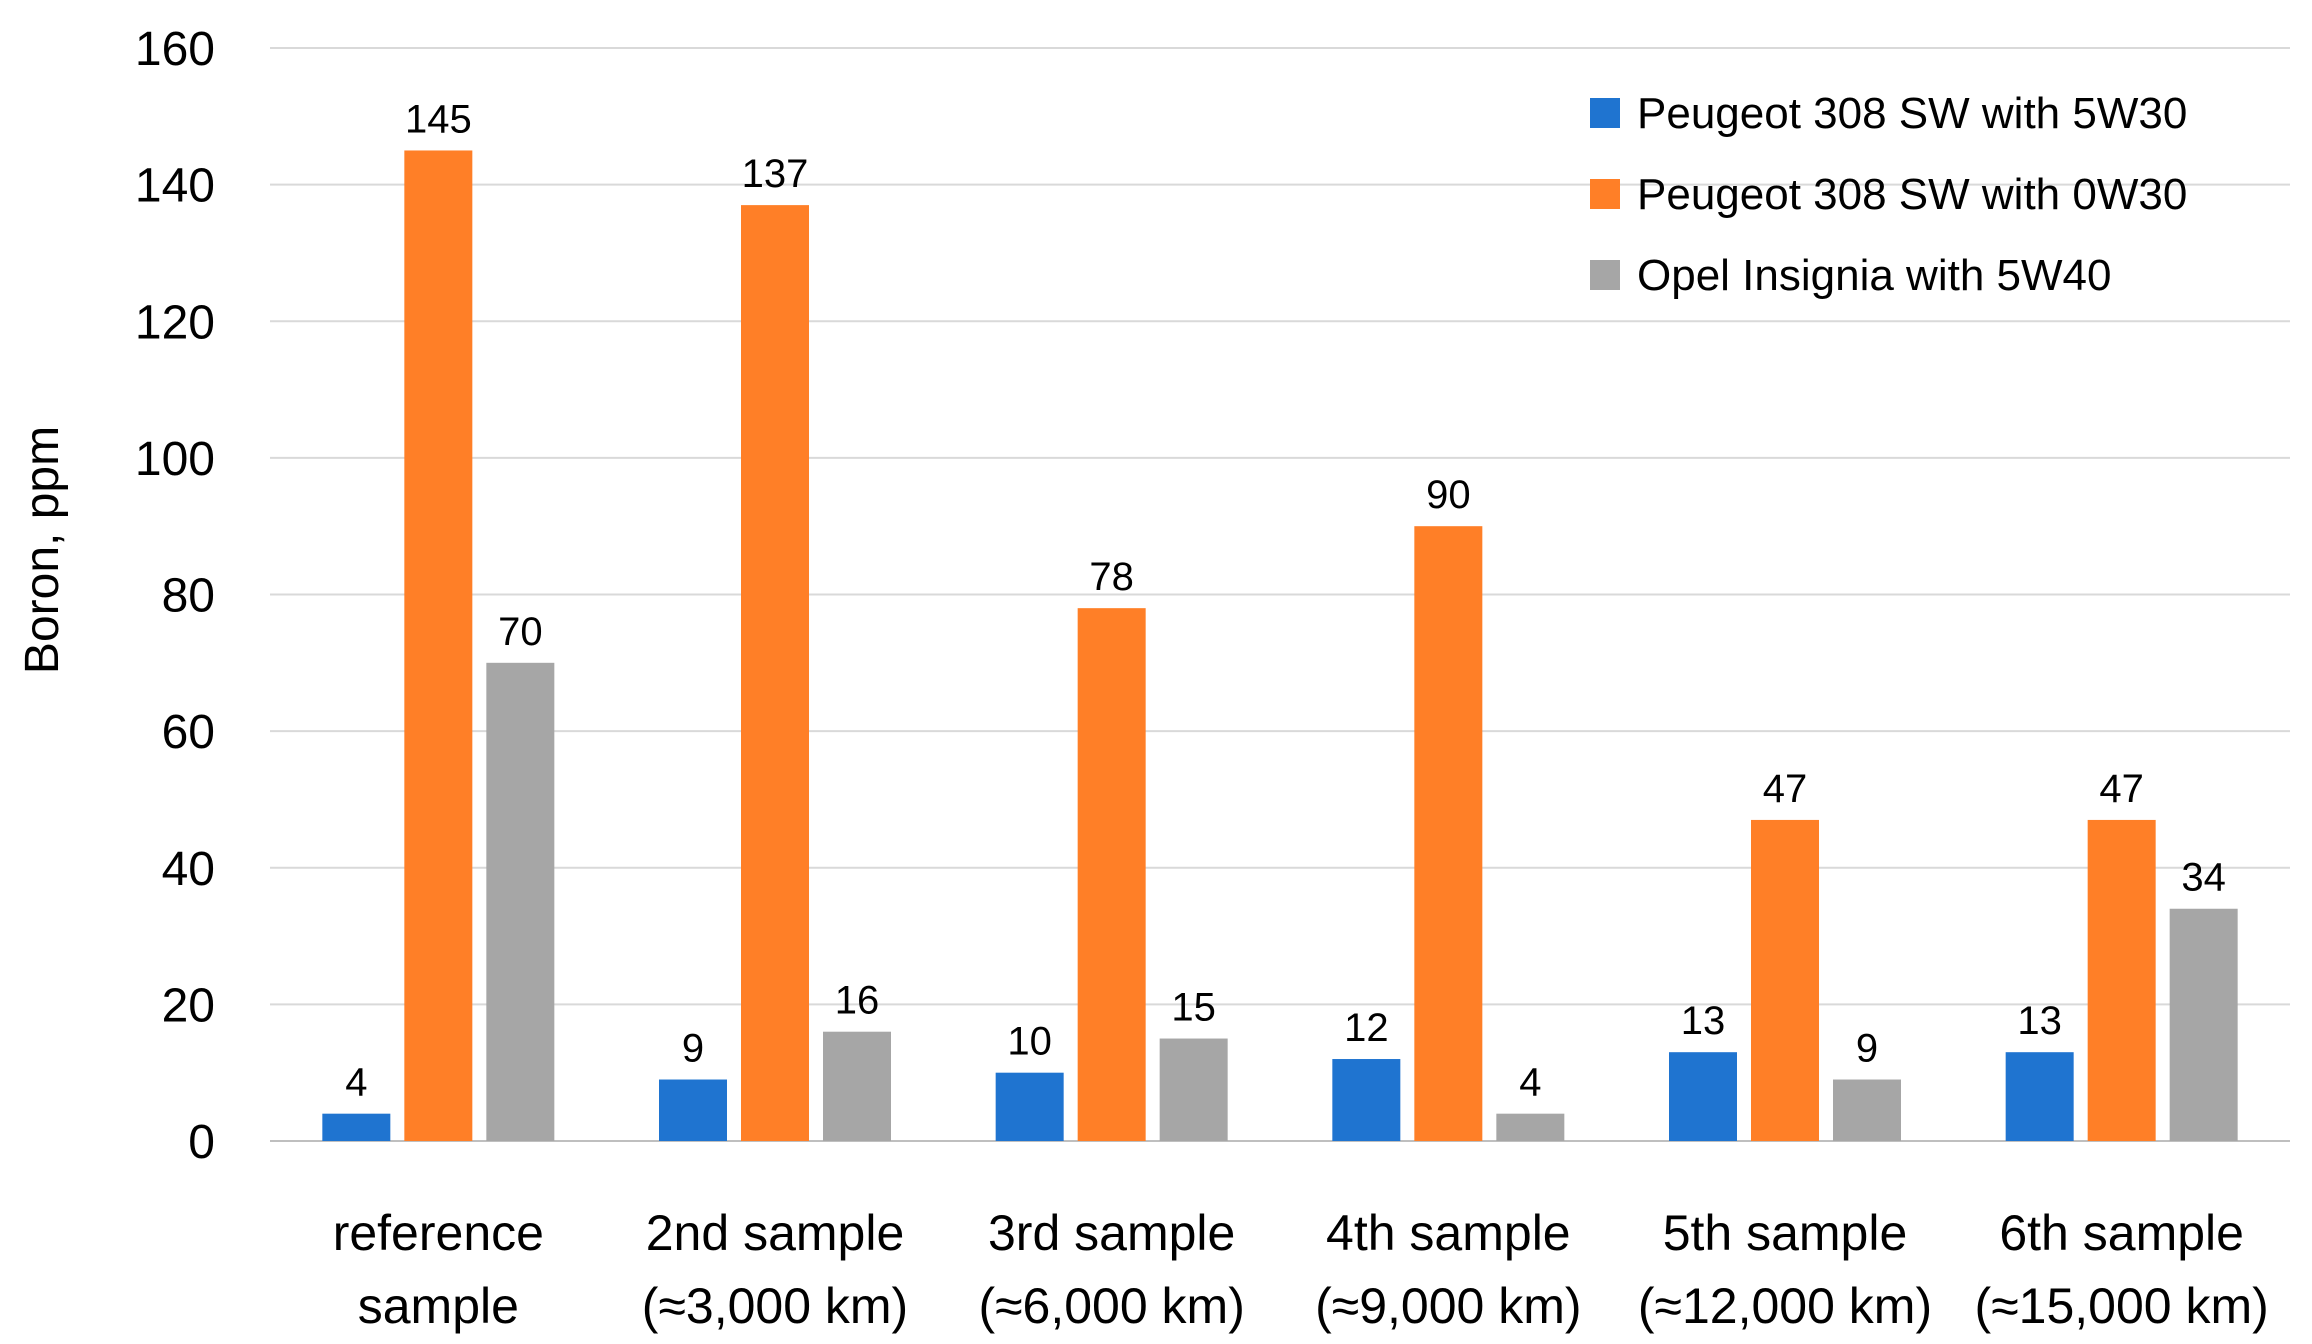 The width and height of the screenshot is (2312, 1344). Describe the element at coordinates (1448, 495) in the screenshot. I see `data-label: 90` at that location.